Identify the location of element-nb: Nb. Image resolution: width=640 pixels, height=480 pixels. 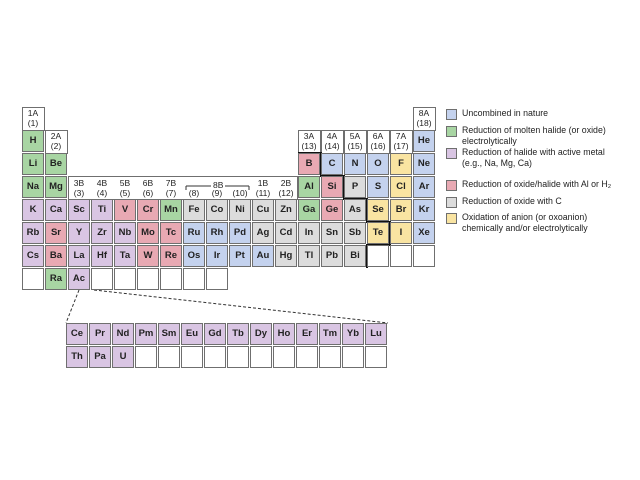
(125, 233).